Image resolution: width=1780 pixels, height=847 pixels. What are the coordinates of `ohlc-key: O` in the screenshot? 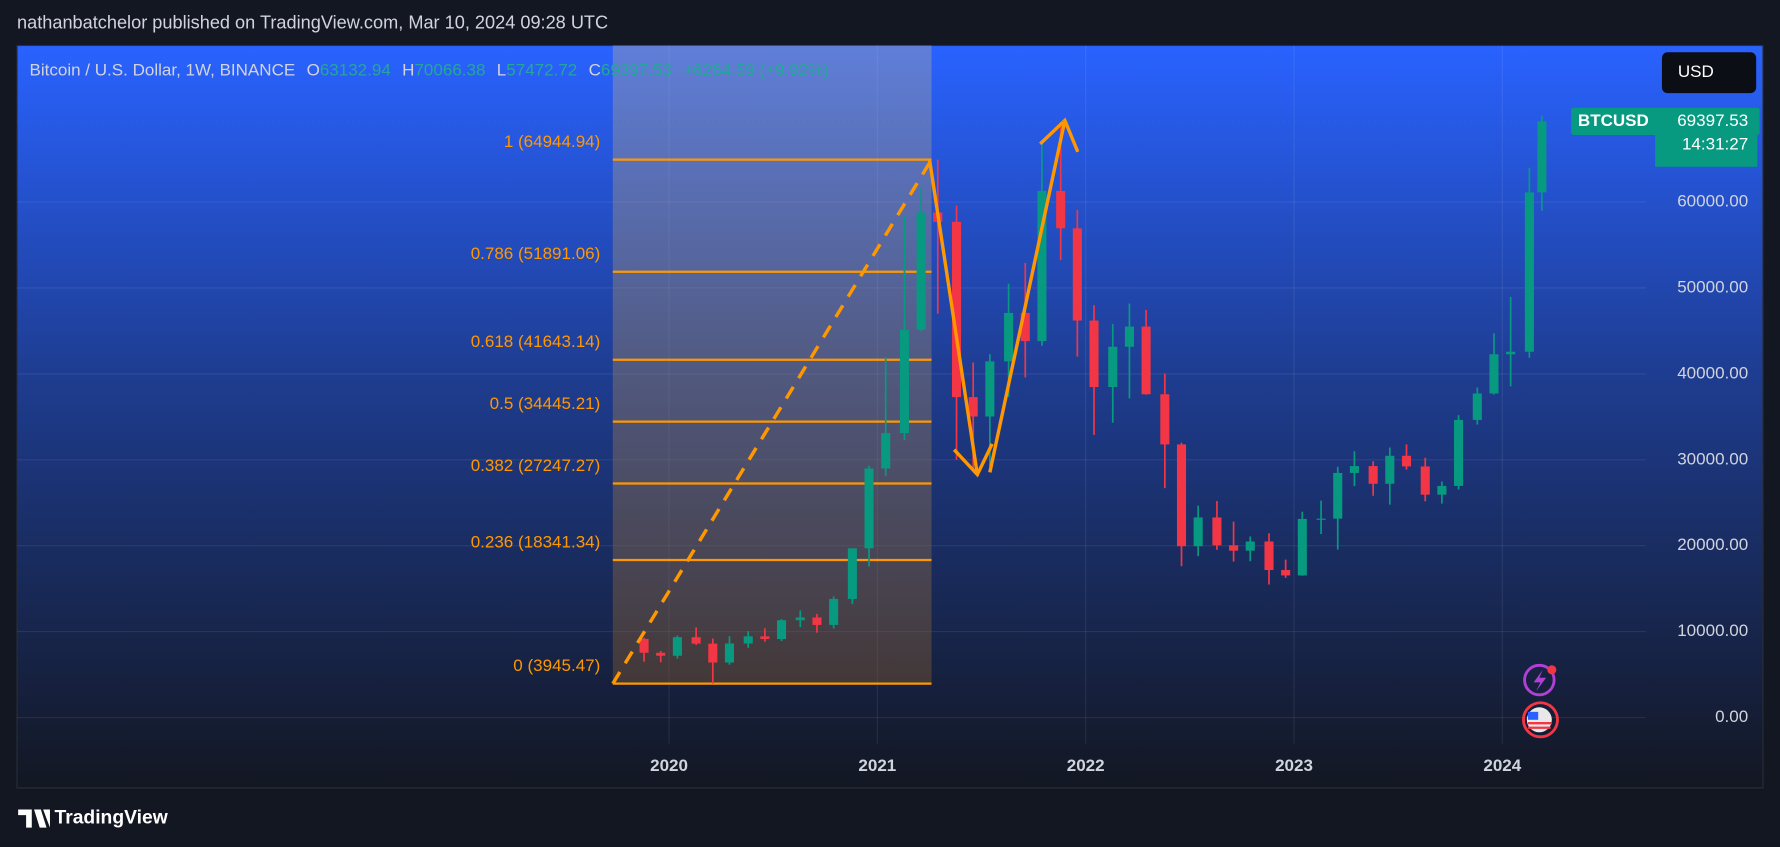 It's located at (313, 69).